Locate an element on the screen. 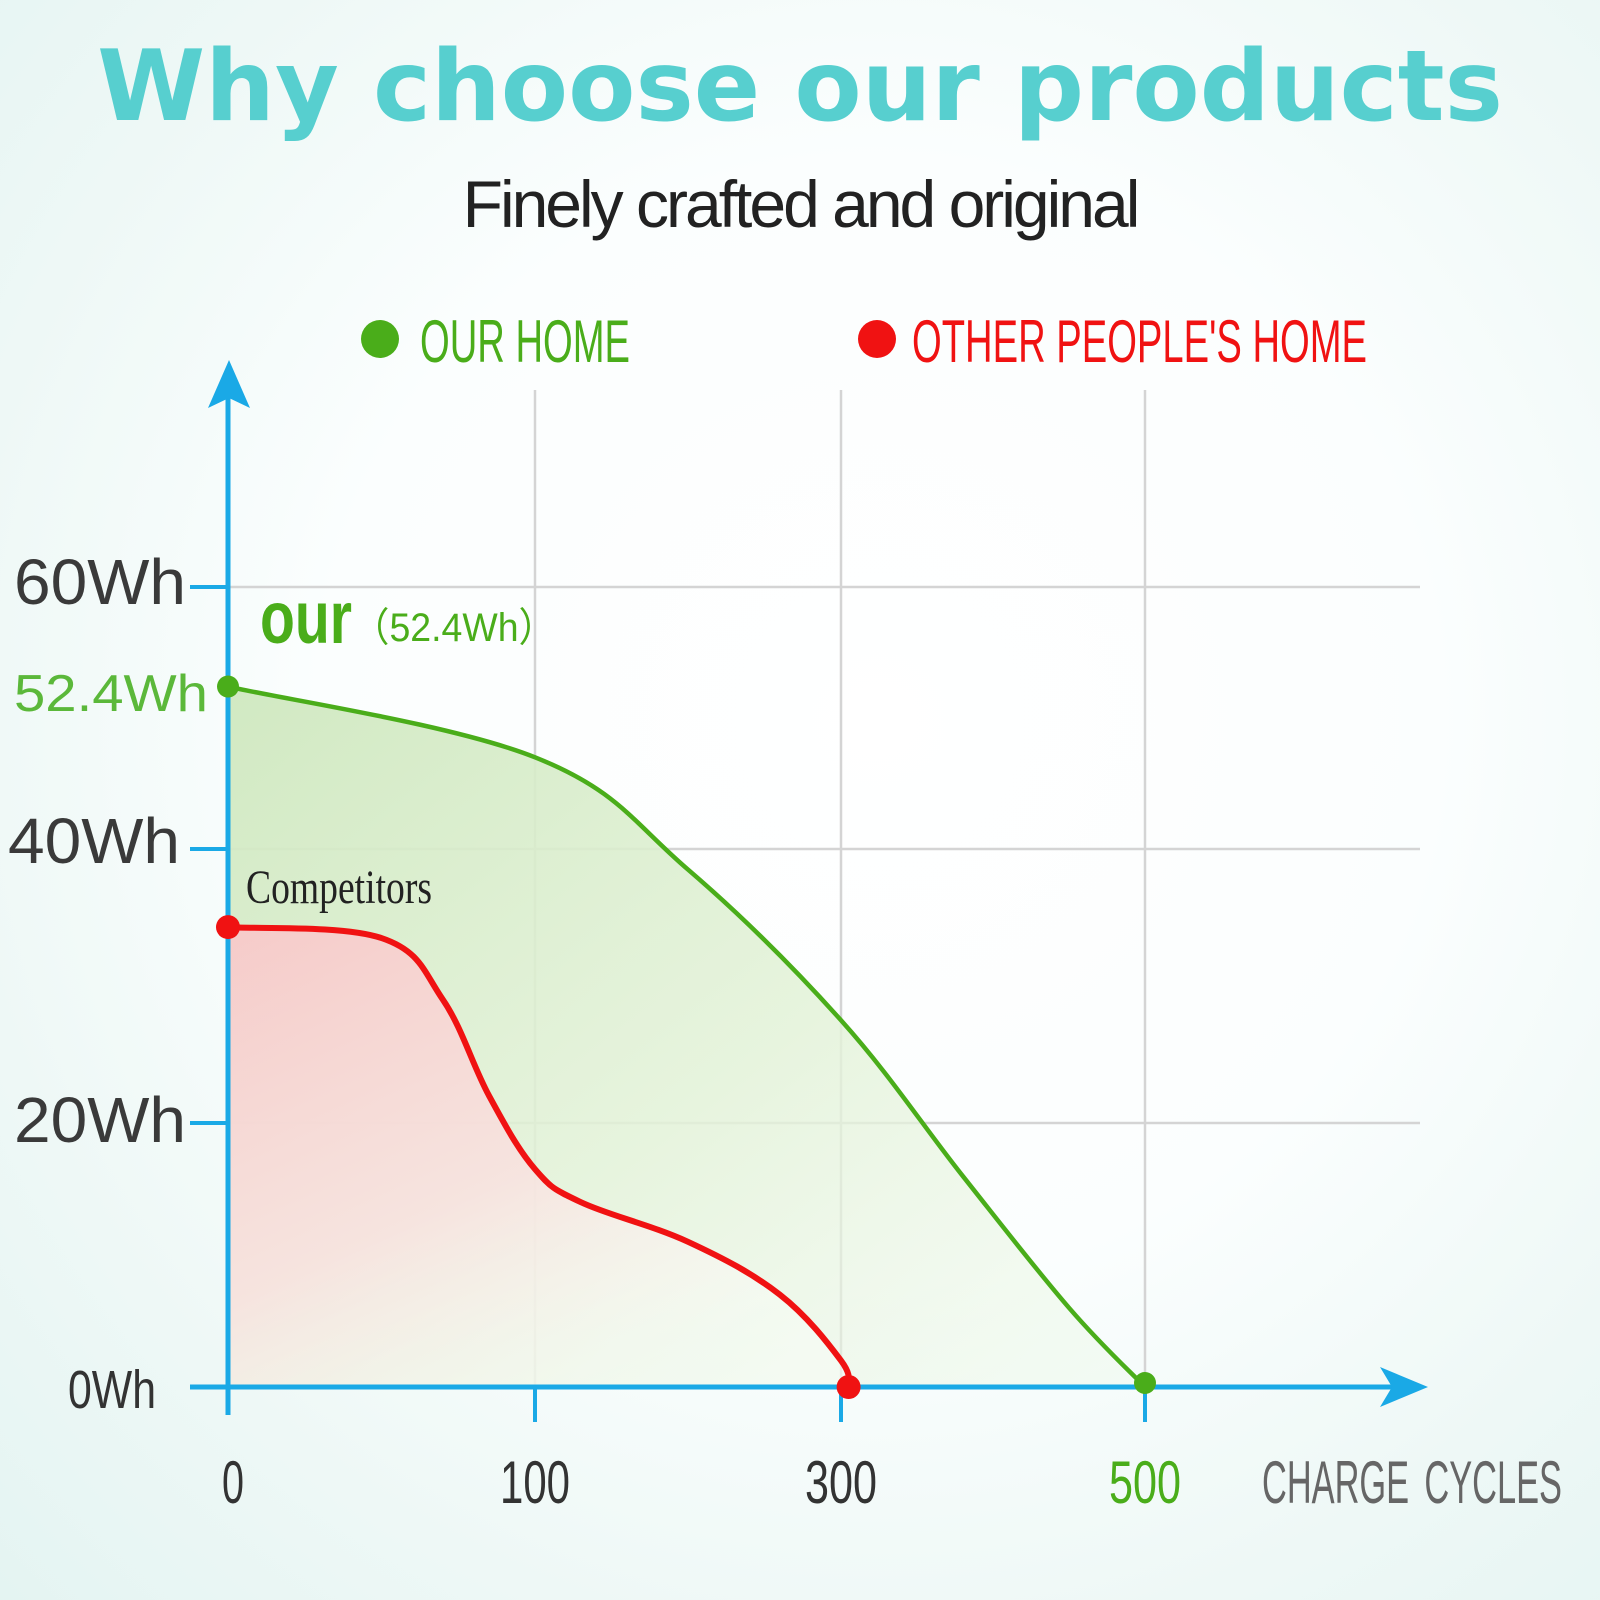 Image resolution: width=1600 pixels, height=1600 pixels. ours-start-marker is located at coordinates (228, 686).